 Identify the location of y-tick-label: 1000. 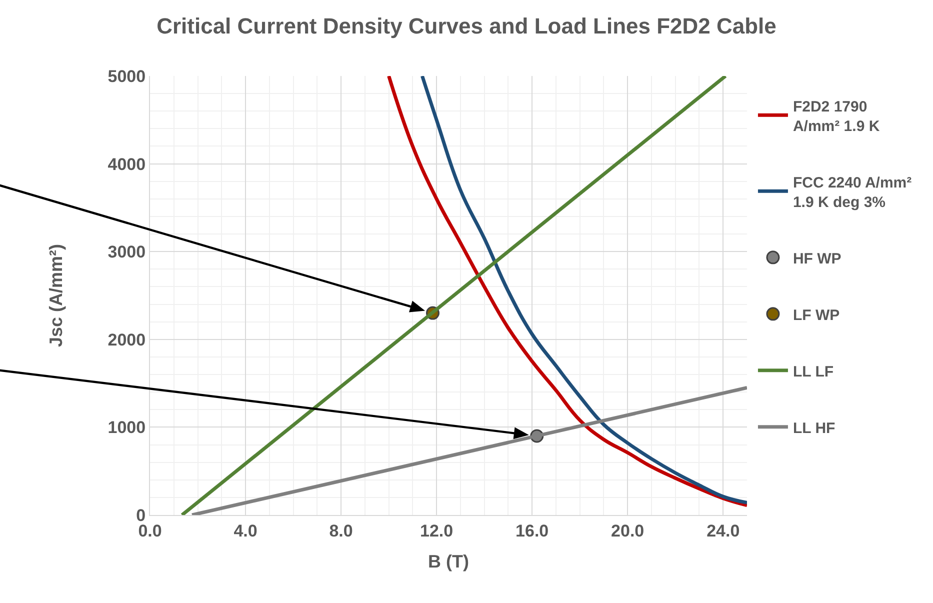
(127, 428).